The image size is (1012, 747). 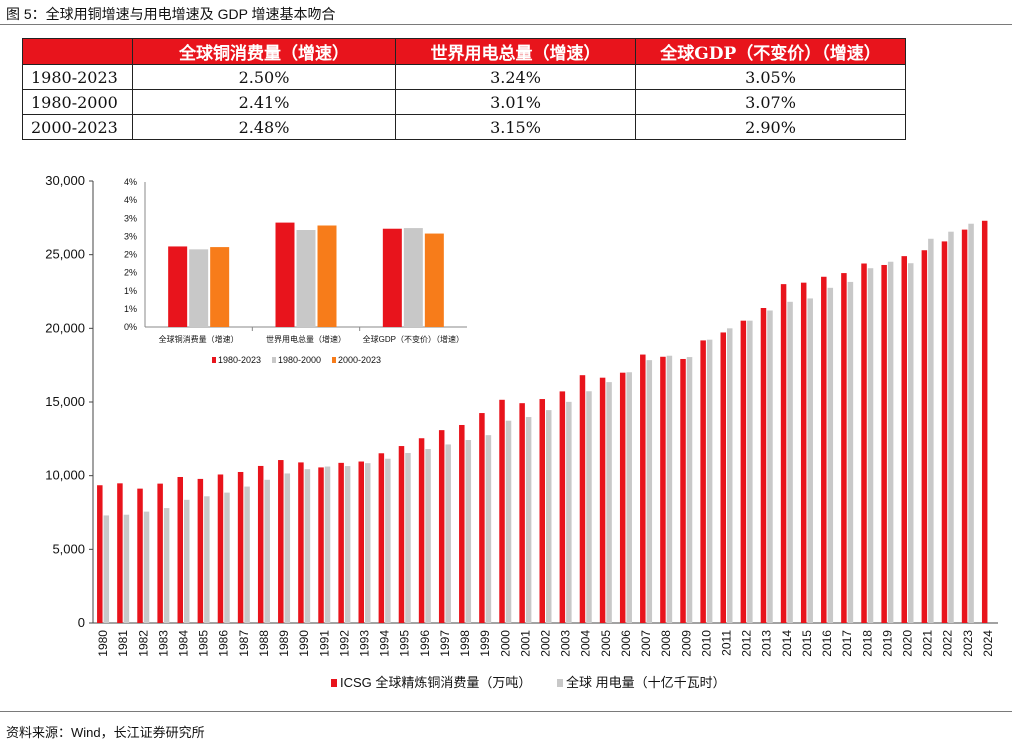 I want to click on table-header-cell, so click(x=77, y=51).